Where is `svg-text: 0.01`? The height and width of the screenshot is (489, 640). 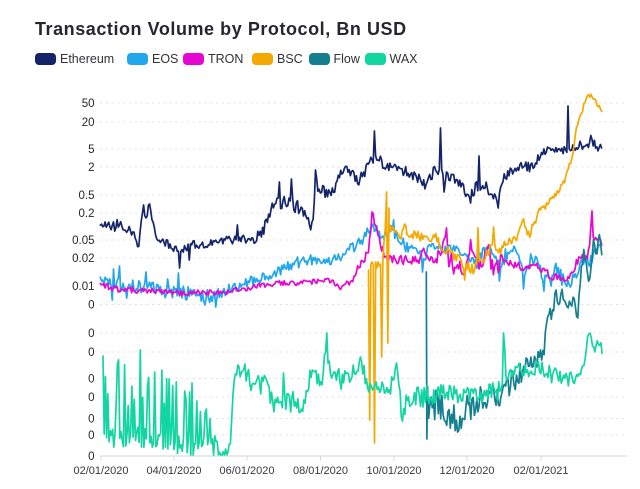 svg-text: 0.01 is located at coordinates (83, 287).